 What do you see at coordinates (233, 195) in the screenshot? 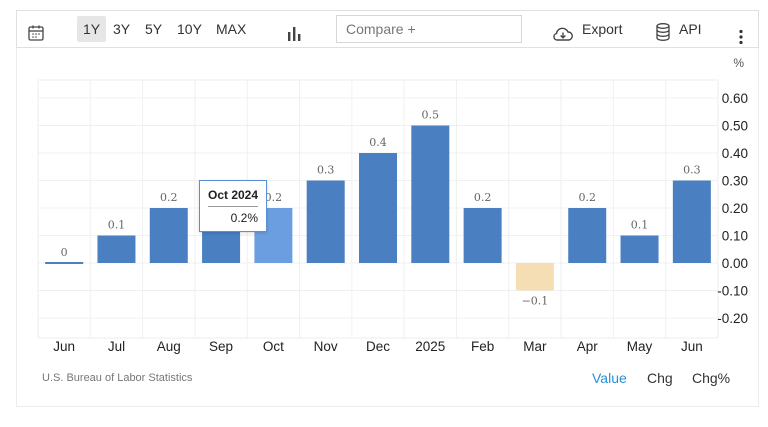
I see `tooltip-title: Oct 2024` at bounding box center [233, 195].